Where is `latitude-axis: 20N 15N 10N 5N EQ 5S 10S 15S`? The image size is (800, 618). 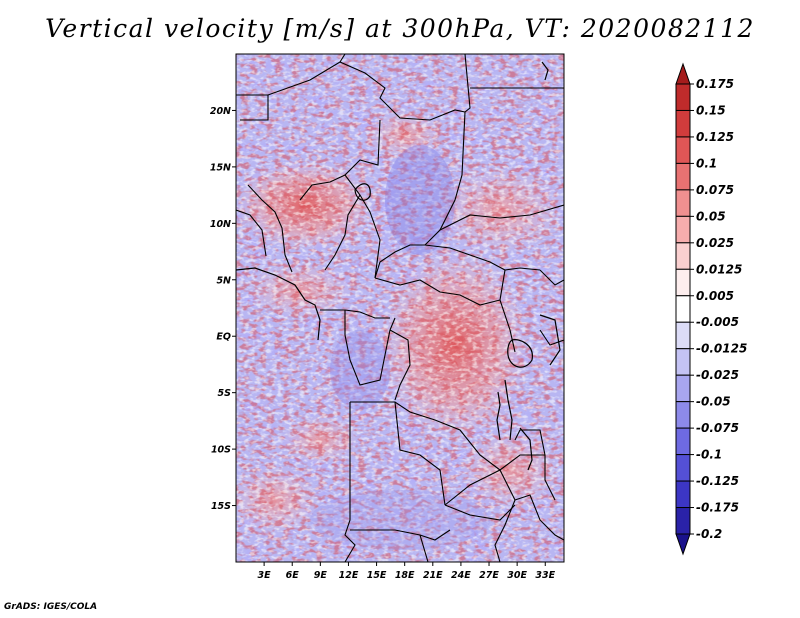 latitude-axis: 20N 15N 10N 5N EQ 5S 10S 15S is located at coordinates (223, 309).